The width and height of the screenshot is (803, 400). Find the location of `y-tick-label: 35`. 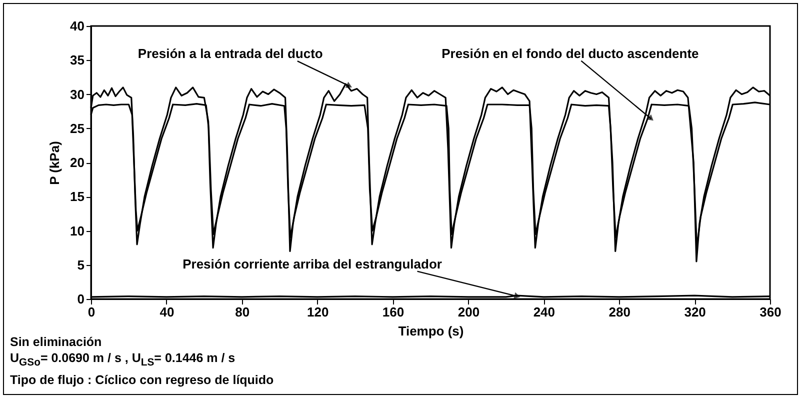

y-tick-label: 35 is located at coordinates (77, 60).